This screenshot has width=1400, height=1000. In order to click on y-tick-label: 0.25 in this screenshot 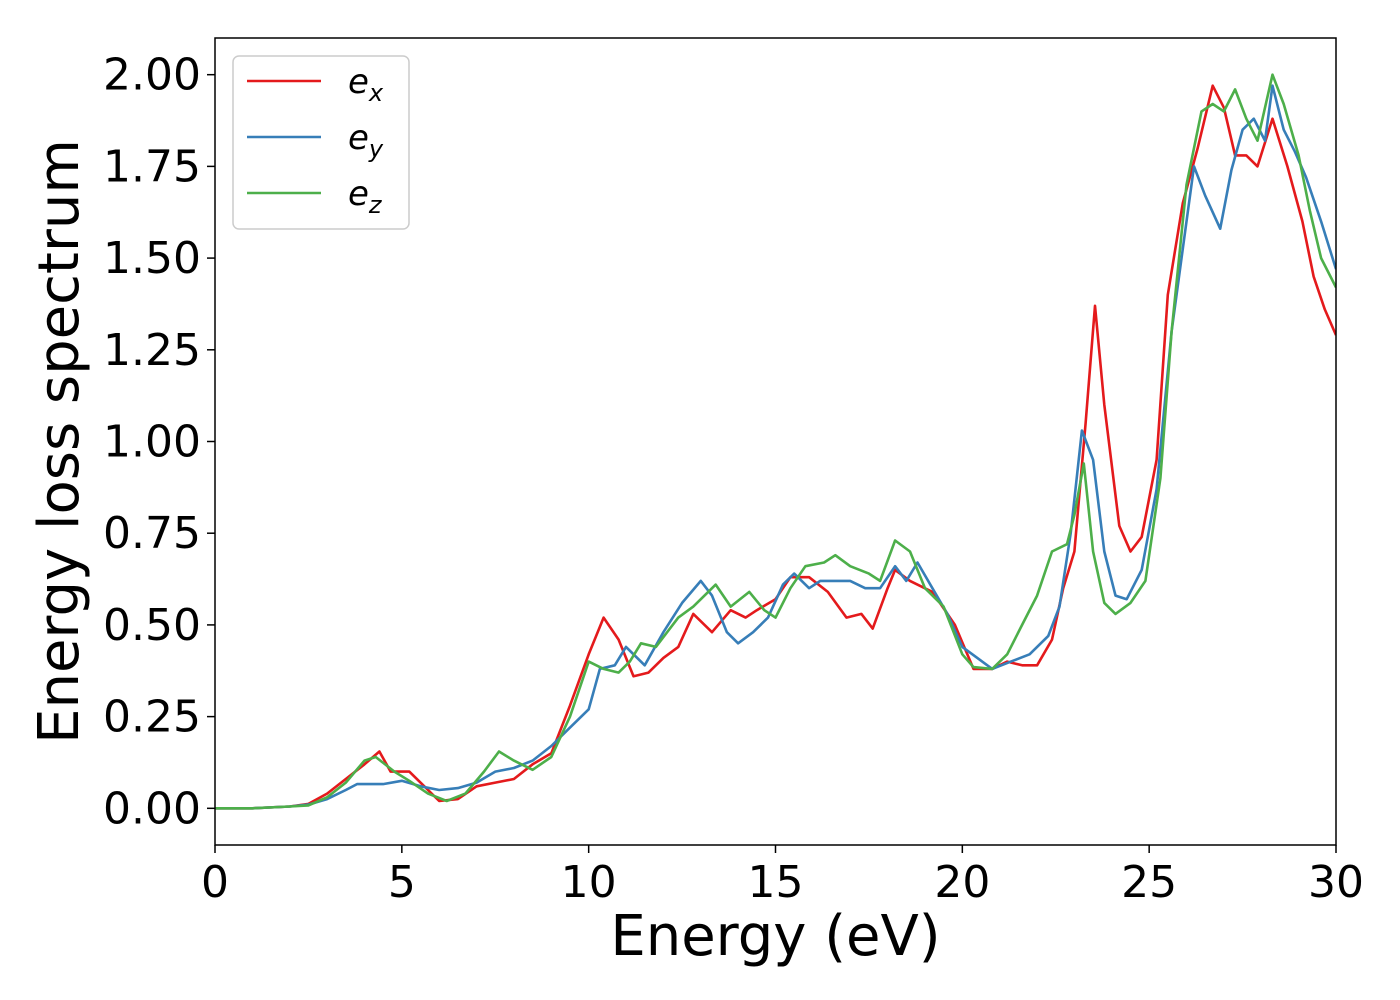, I will do `click(152, 717)`.